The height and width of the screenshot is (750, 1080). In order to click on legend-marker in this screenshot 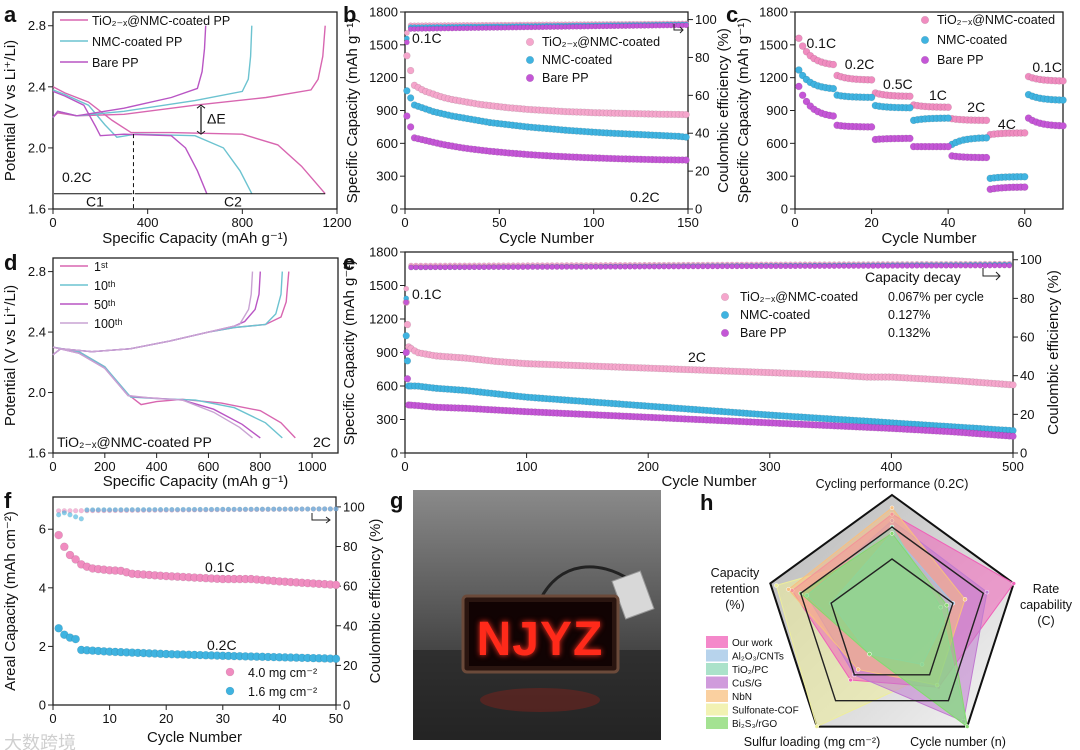, I will do `click(925, 60)`.